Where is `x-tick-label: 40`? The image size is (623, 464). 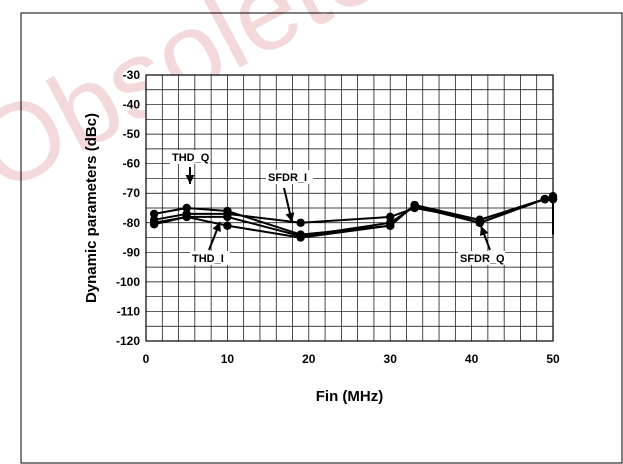 x-tick-label: 40 is located at coordinates (472, 359).